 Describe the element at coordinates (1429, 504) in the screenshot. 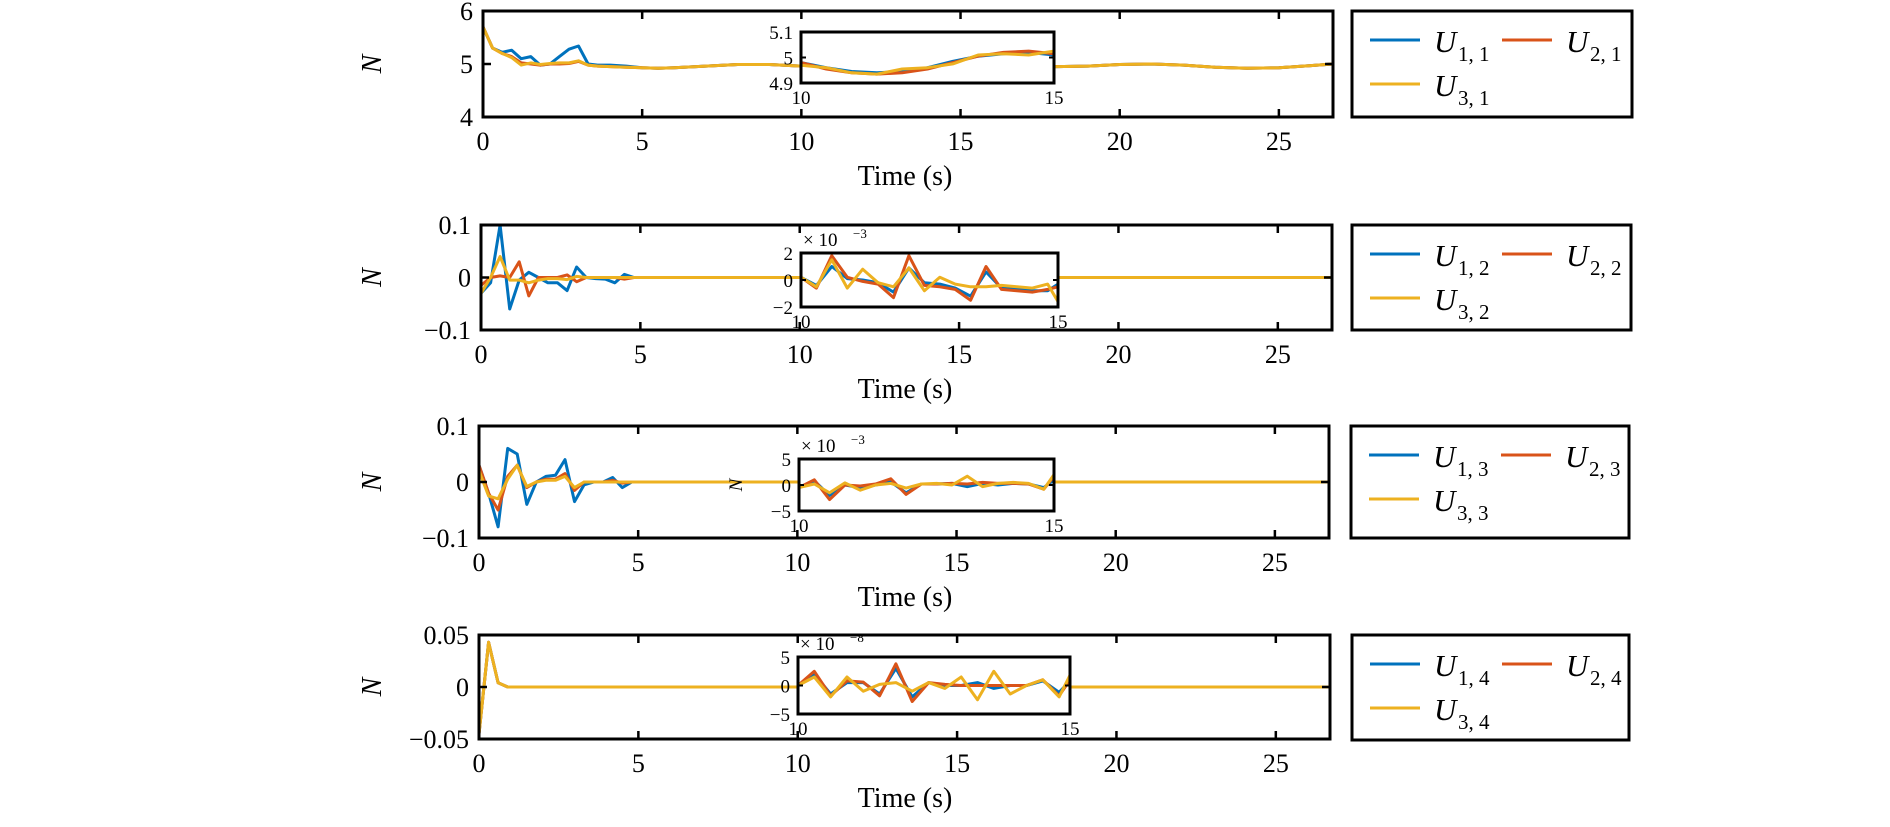

I see `legend-item-u3: U 3, 3` at that location.